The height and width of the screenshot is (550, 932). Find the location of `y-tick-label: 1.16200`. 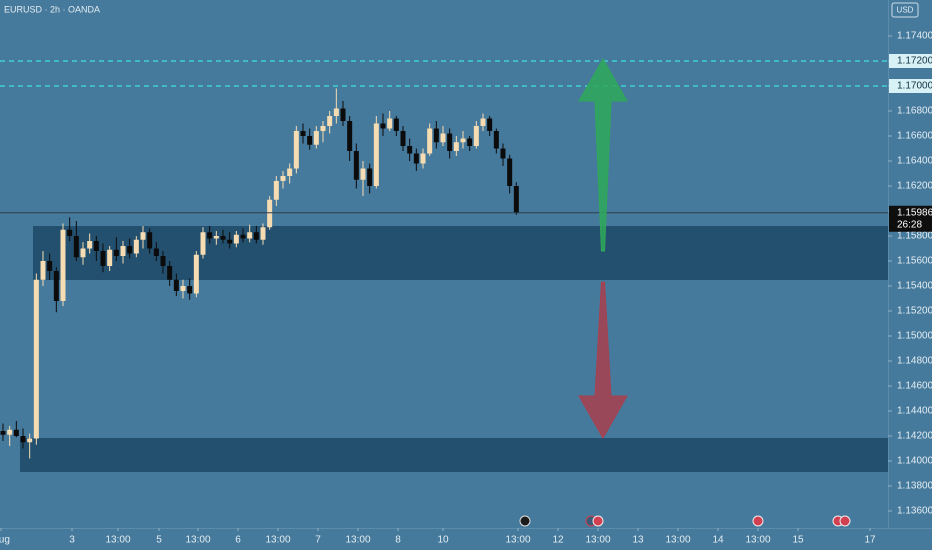

y-tick-label: 1.16200 is located at coordinates (914, 186).